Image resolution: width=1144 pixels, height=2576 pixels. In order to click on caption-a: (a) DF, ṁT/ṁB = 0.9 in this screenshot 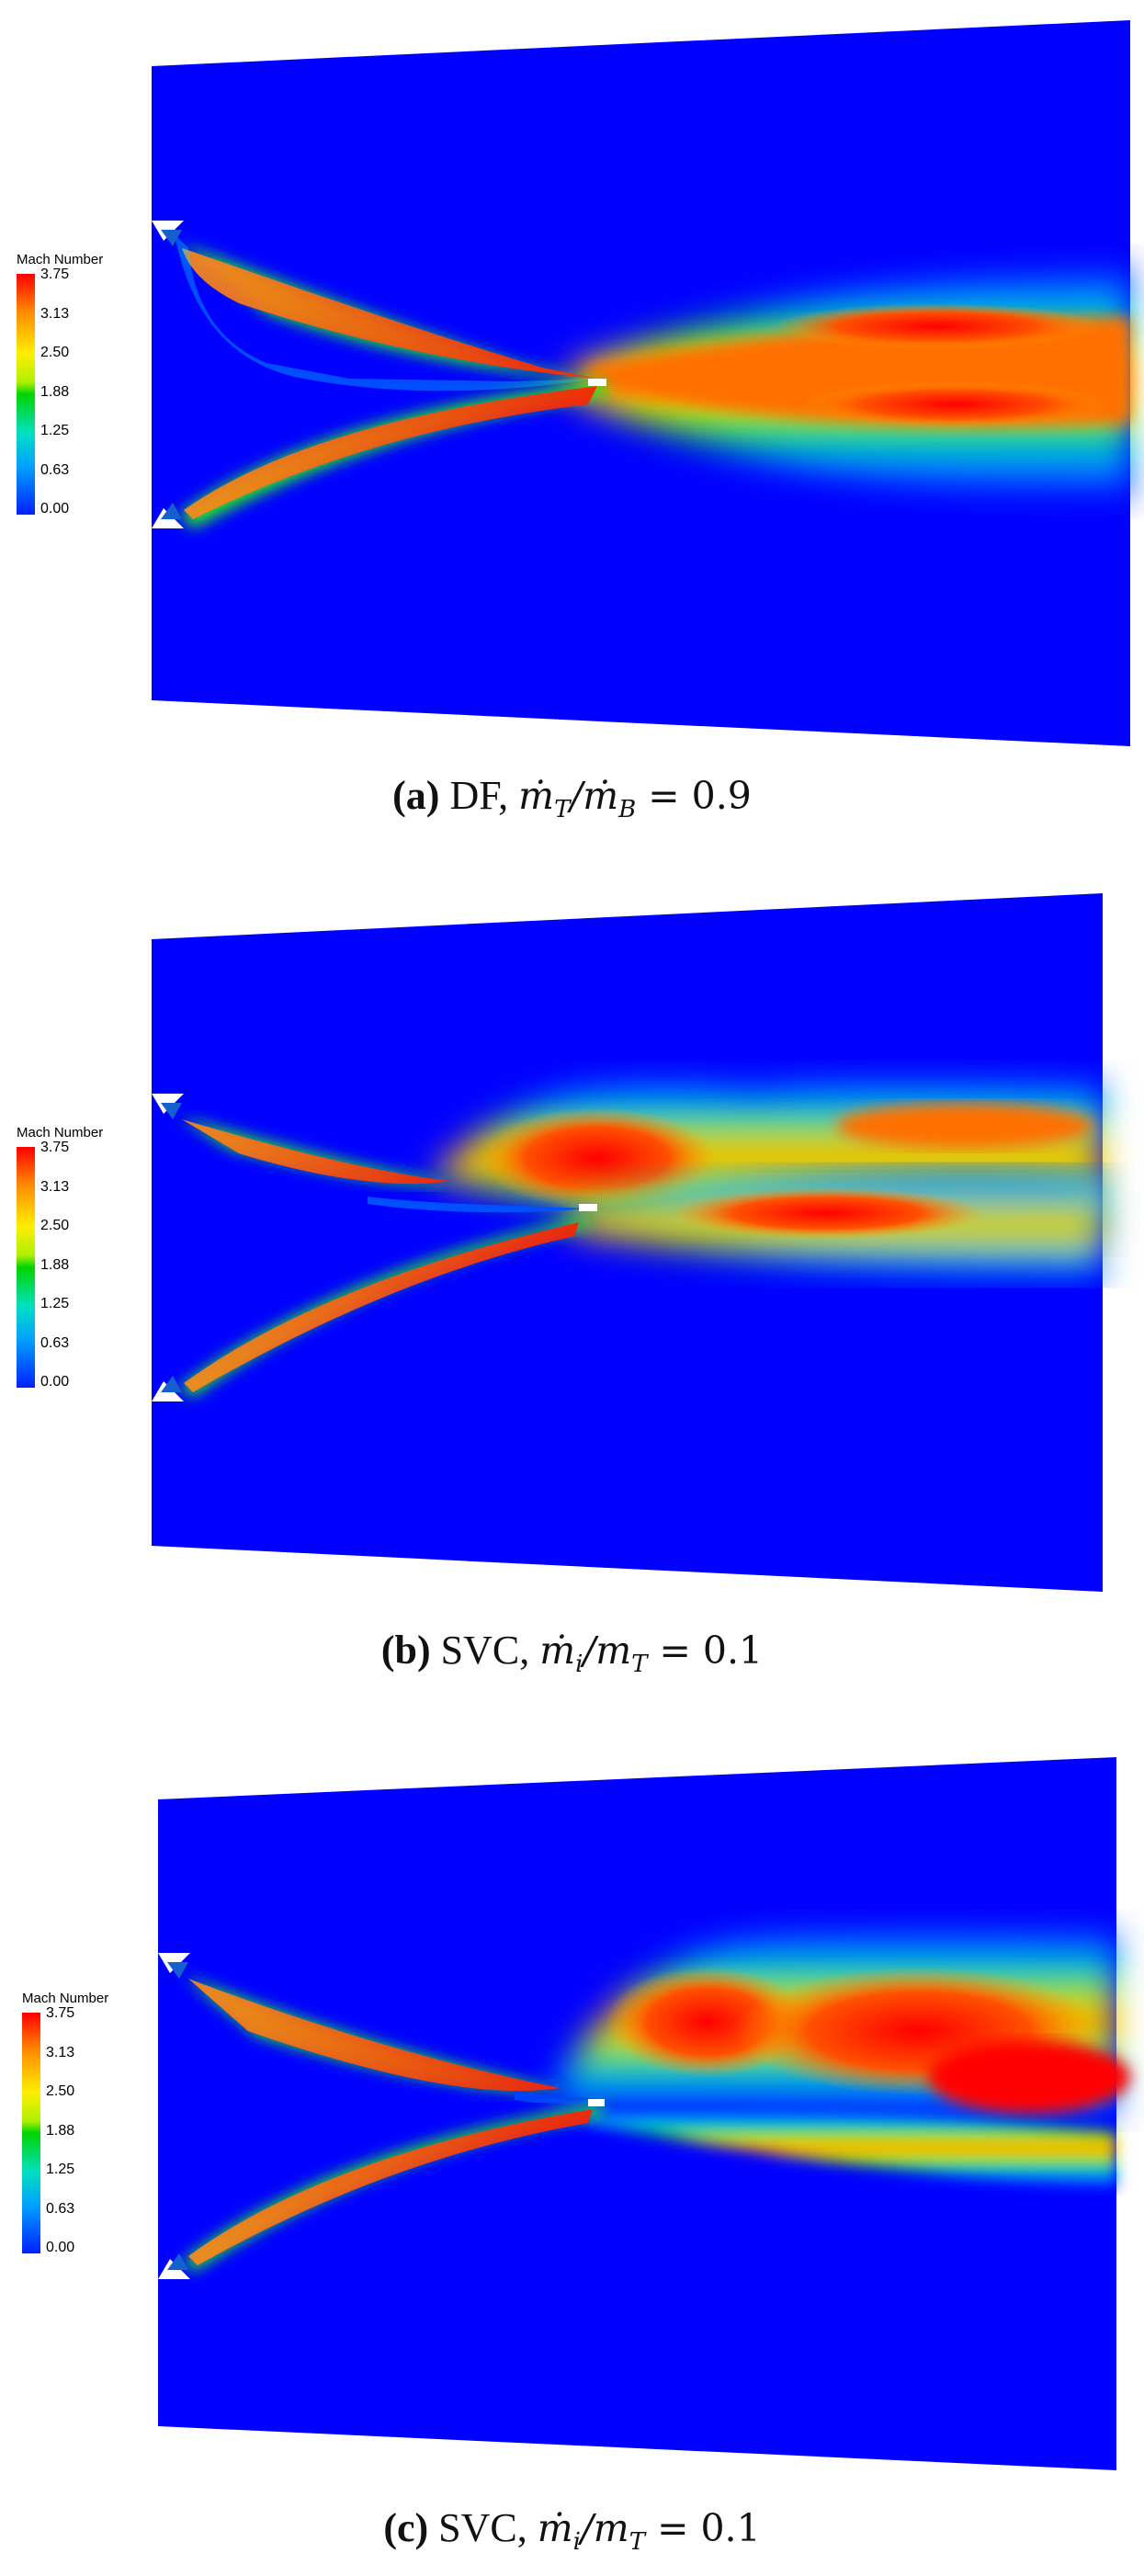, I will do `click(572, 797)`.